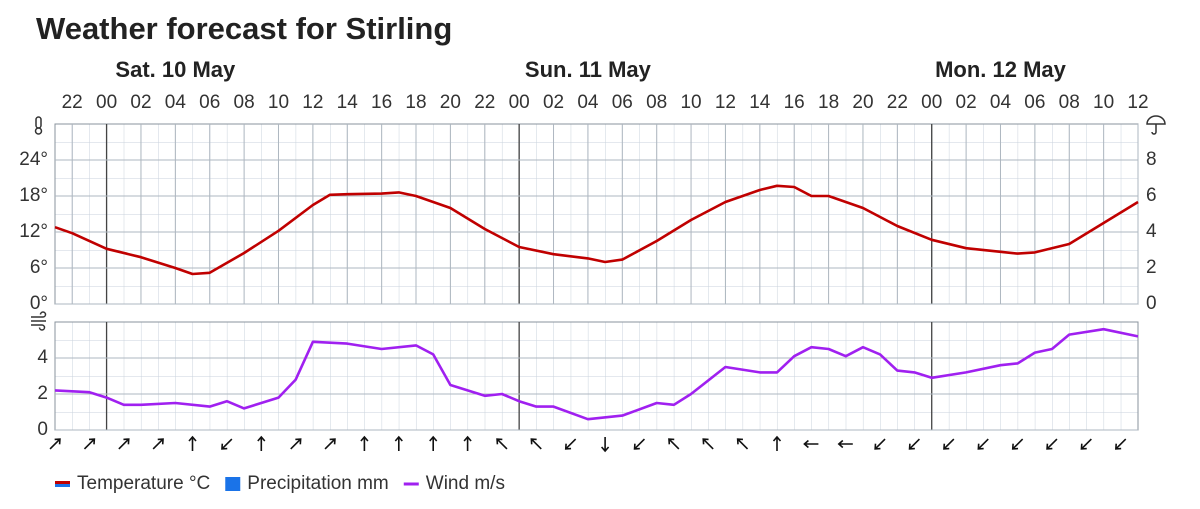 This screenshot has height=509, width=1200. I want to click on y-tick-label: 24°, so click(33, 159).